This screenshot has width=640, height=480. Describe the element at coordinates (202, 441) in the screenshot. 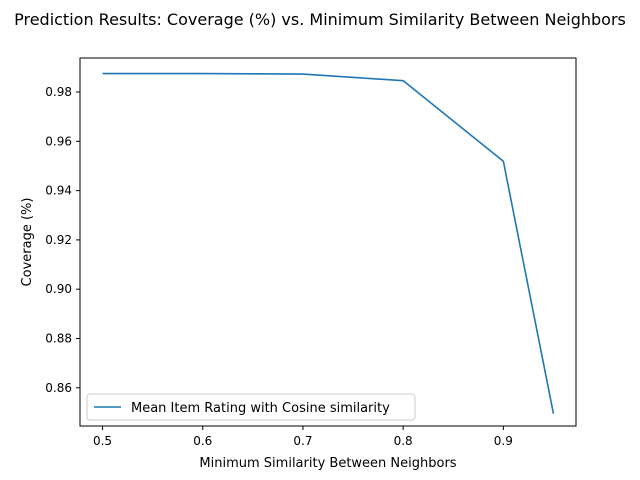

I see `x-tick-label: 0.6` at that location.